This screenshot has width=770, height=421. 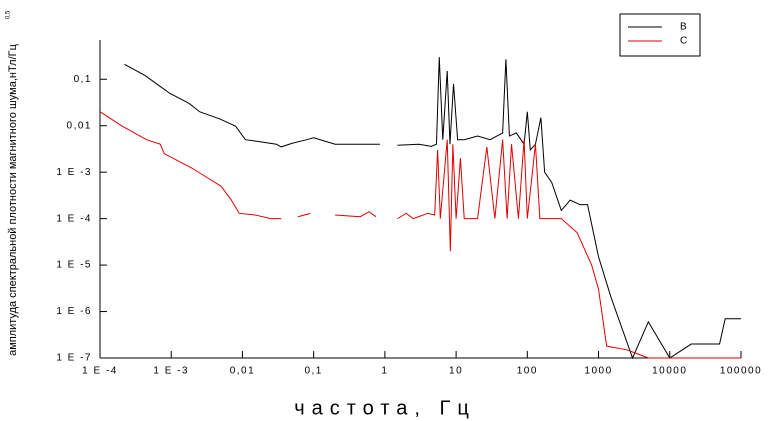 What do you see at coordinates (100, 371) in the screenshot?
I see `x-tick-label: 1 E -4` at bounding box center [100, 371].